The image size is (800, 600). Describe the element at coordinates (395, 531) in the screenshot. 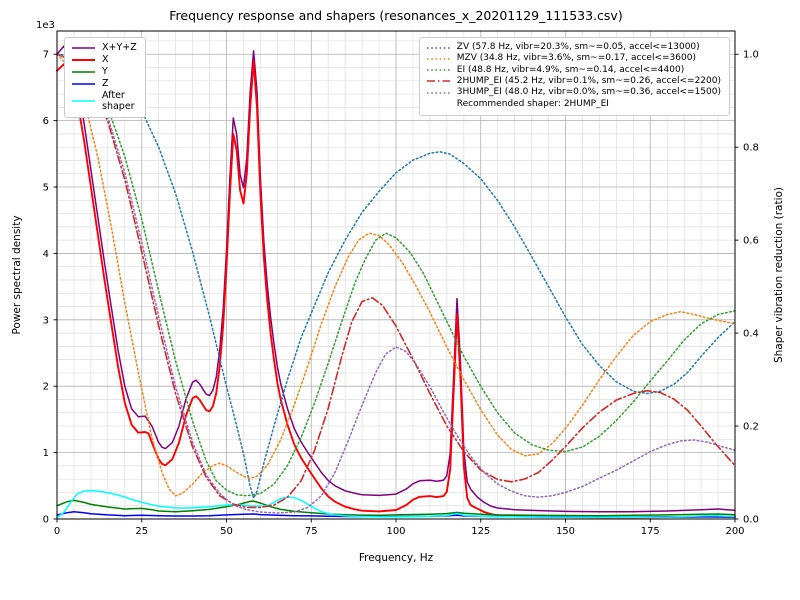

I see `x-tick-label: 100` at that location.